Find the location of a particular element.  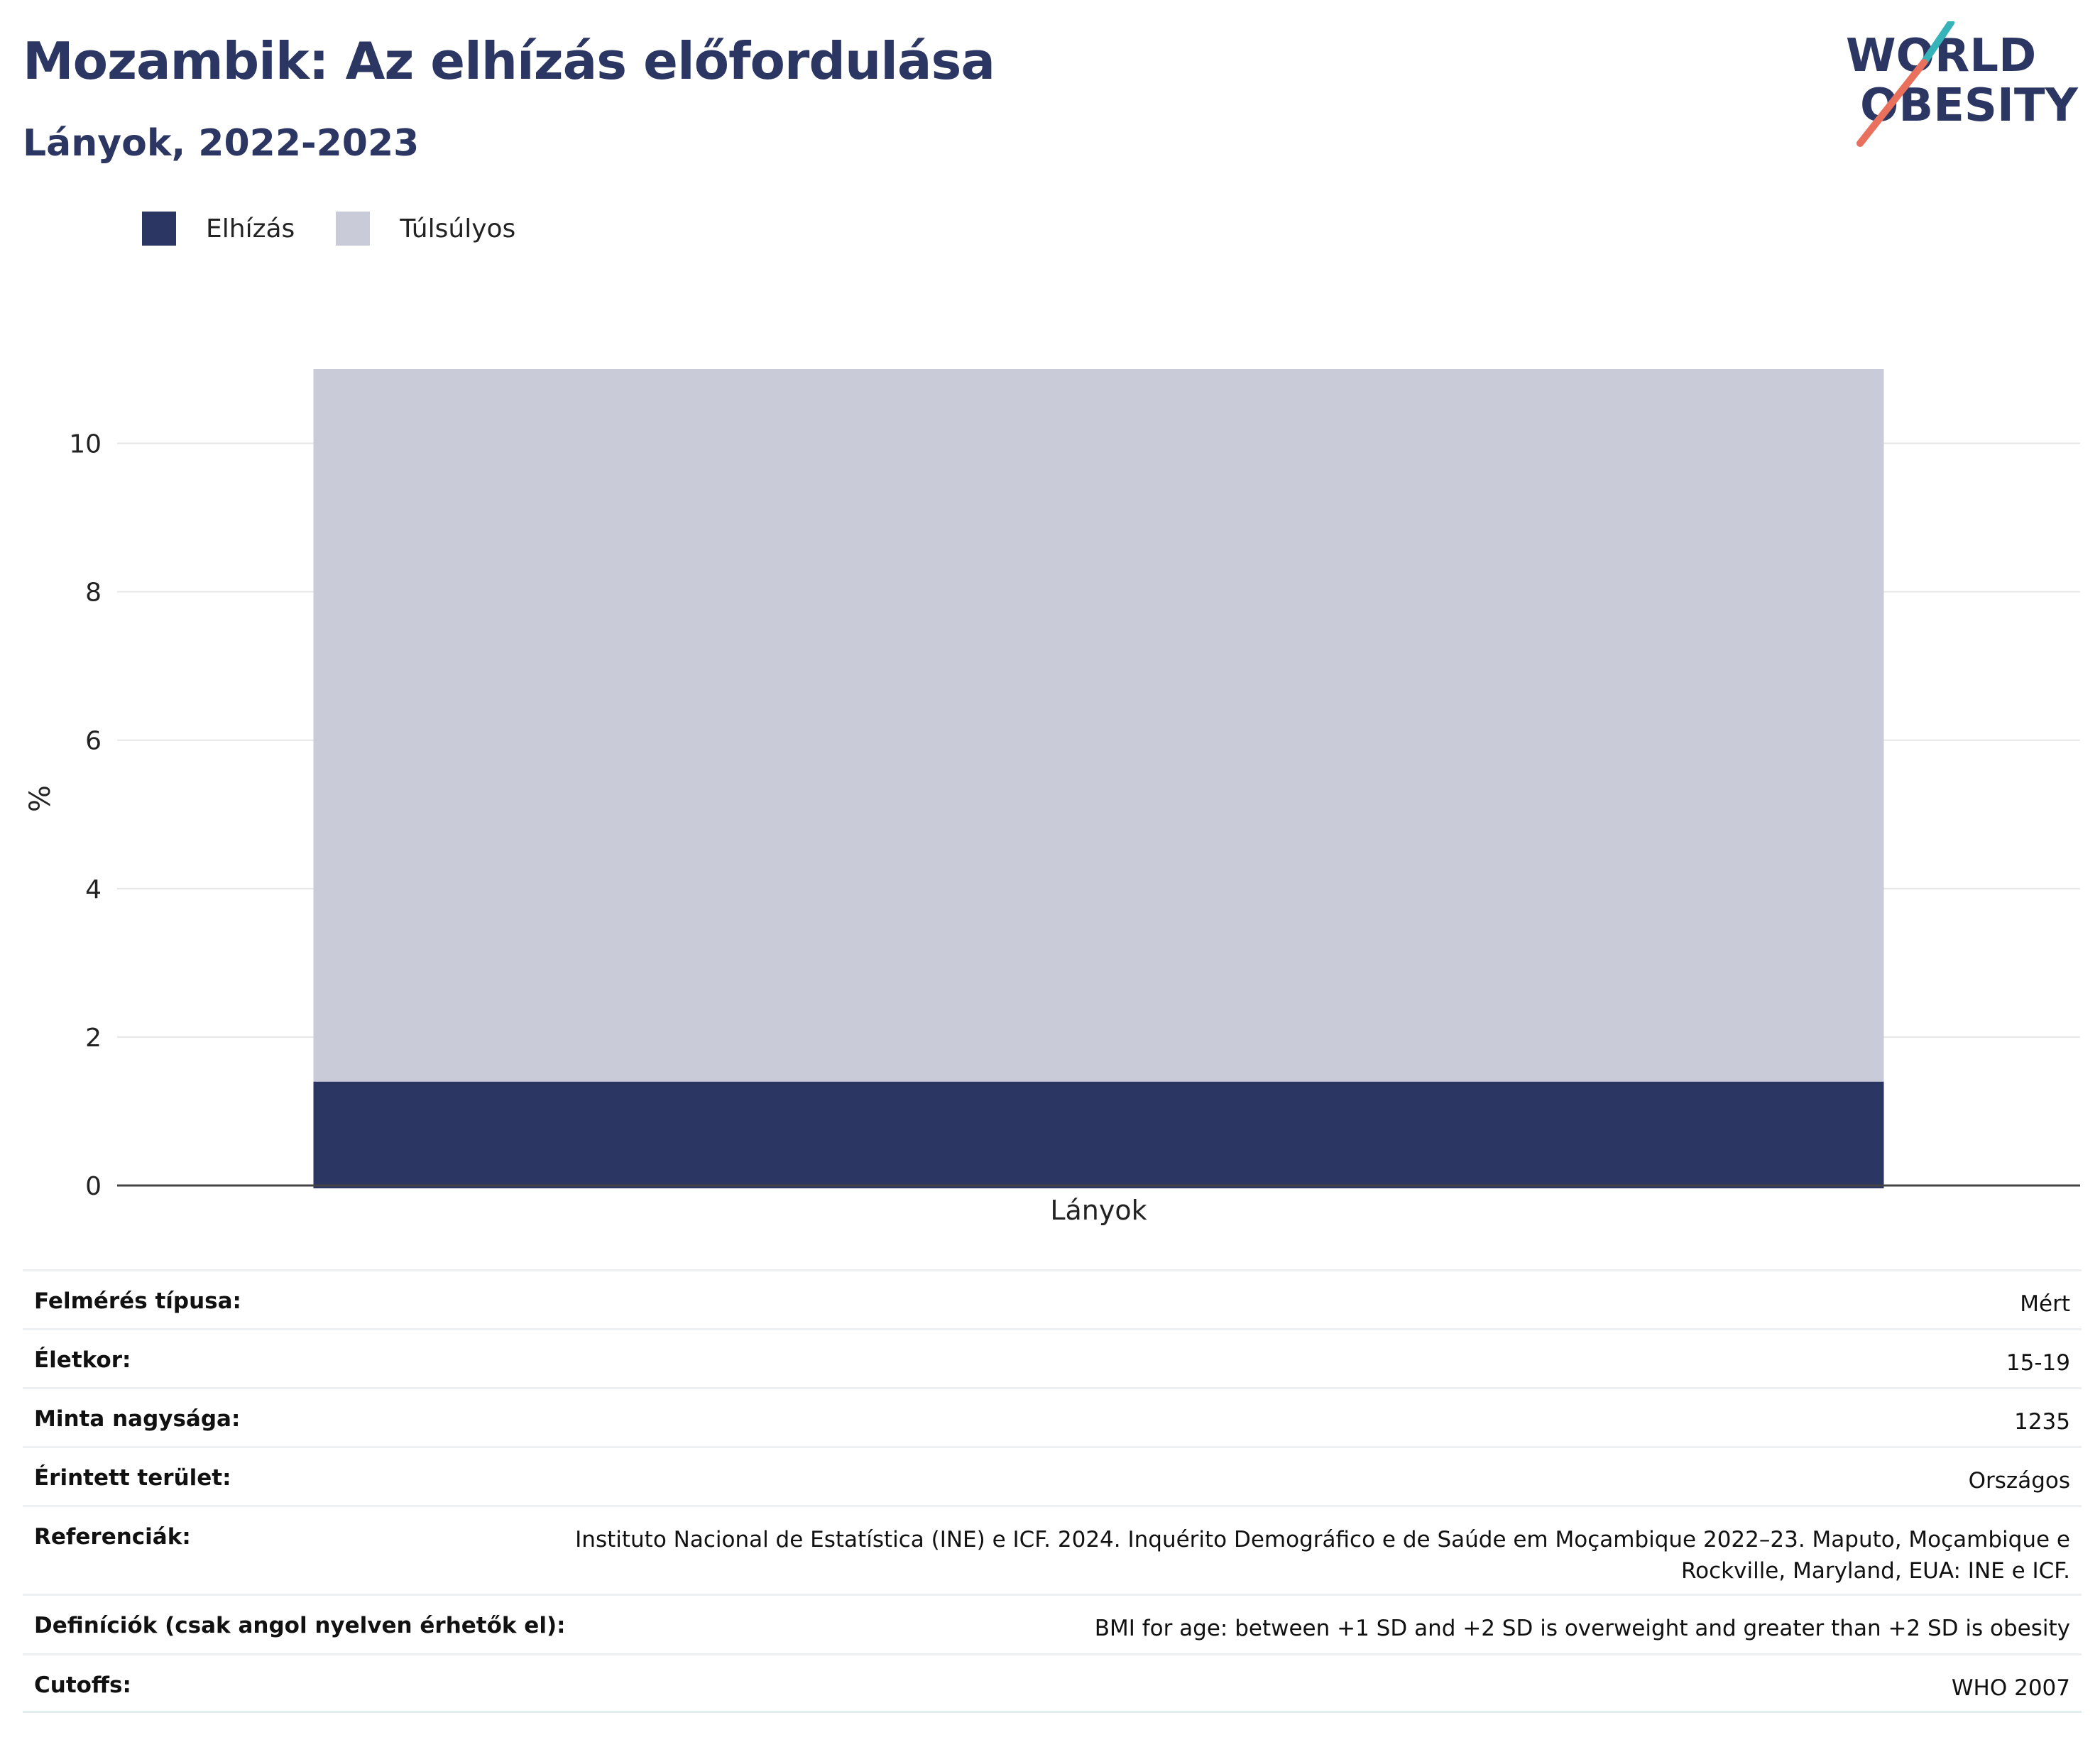

legend-label-obesity: Elhízás is located at coordinates (250, 228).